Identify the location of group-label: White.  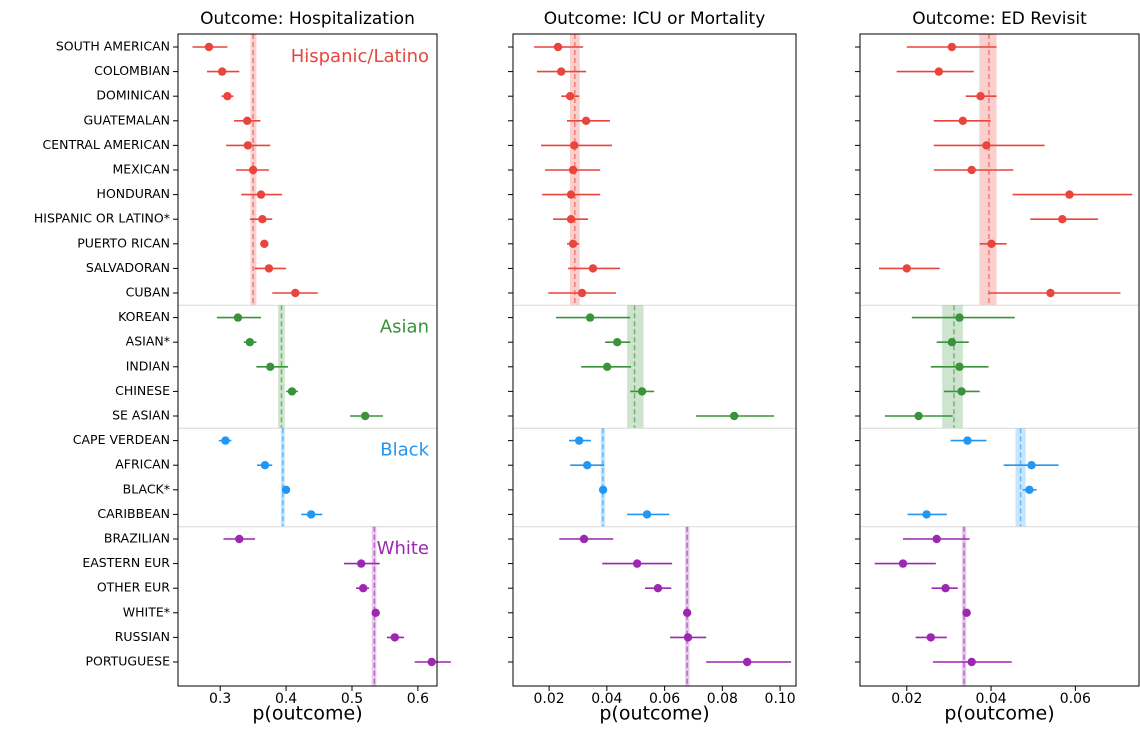
(403, 548).